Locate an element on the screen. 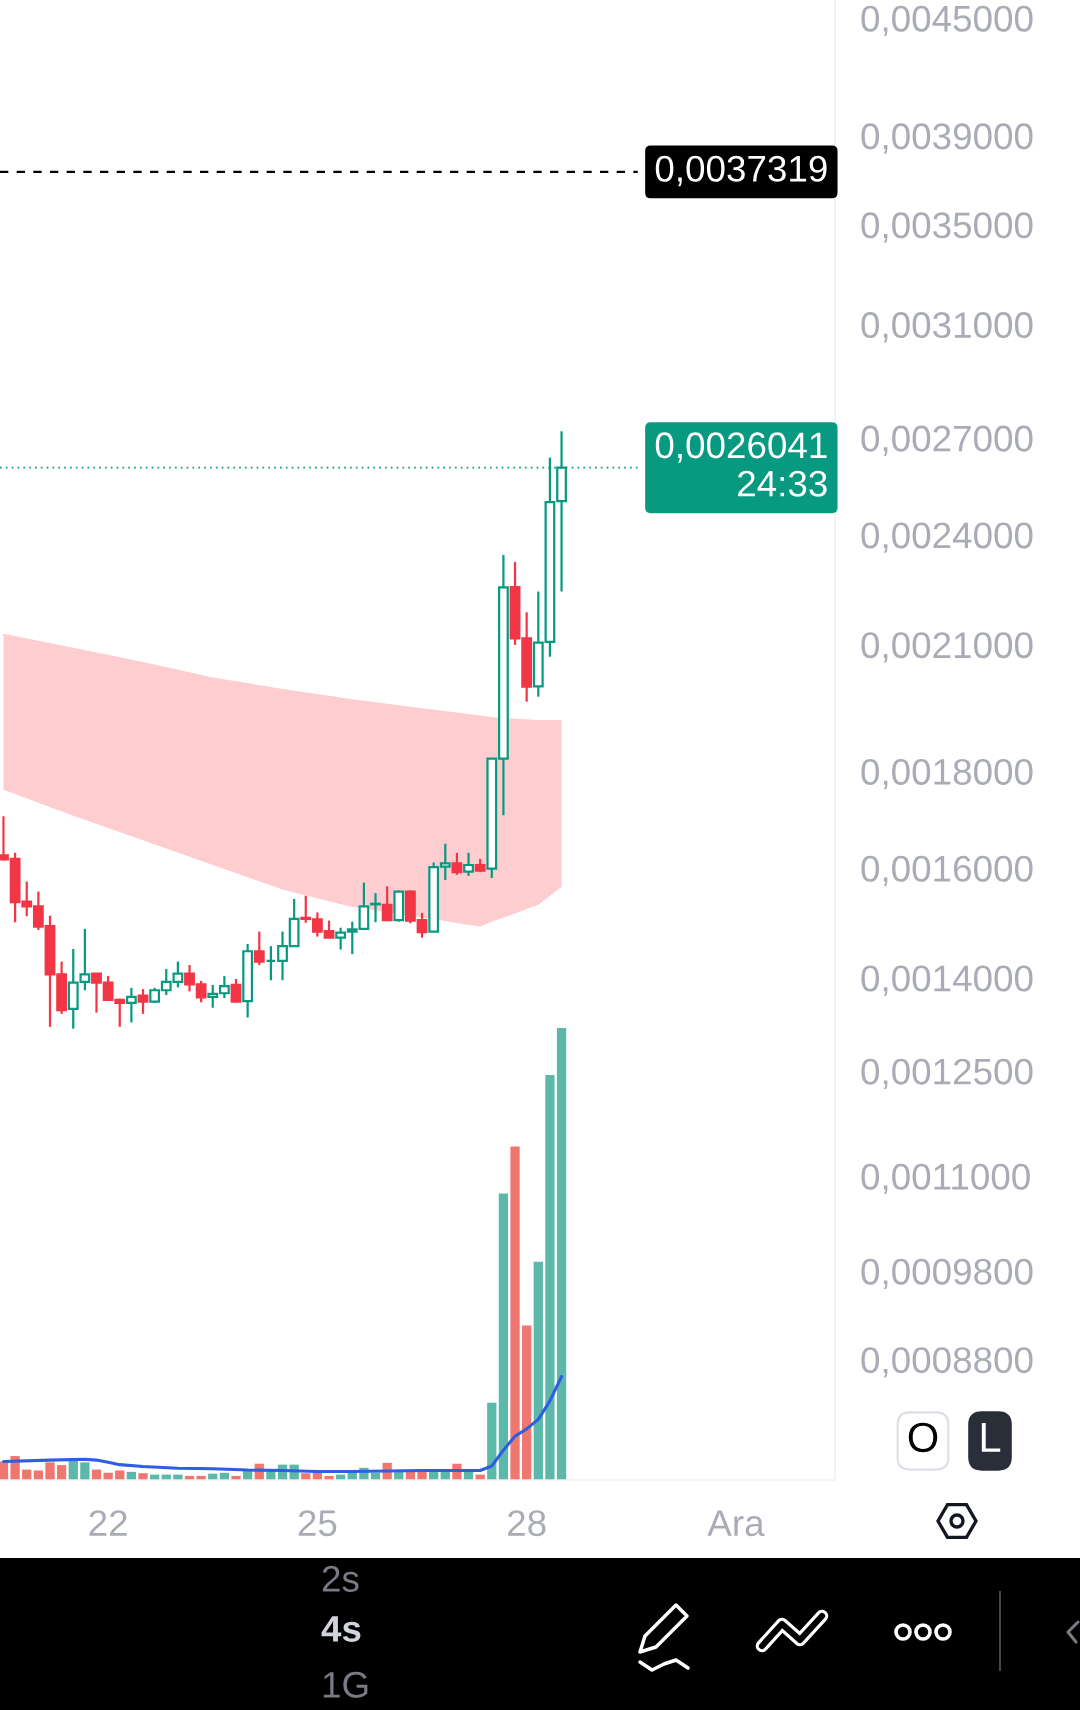 The height and width of the screenshot is (1710, 1080). y-tick-label: 0,0035000 is located at coordinates (947, 227).